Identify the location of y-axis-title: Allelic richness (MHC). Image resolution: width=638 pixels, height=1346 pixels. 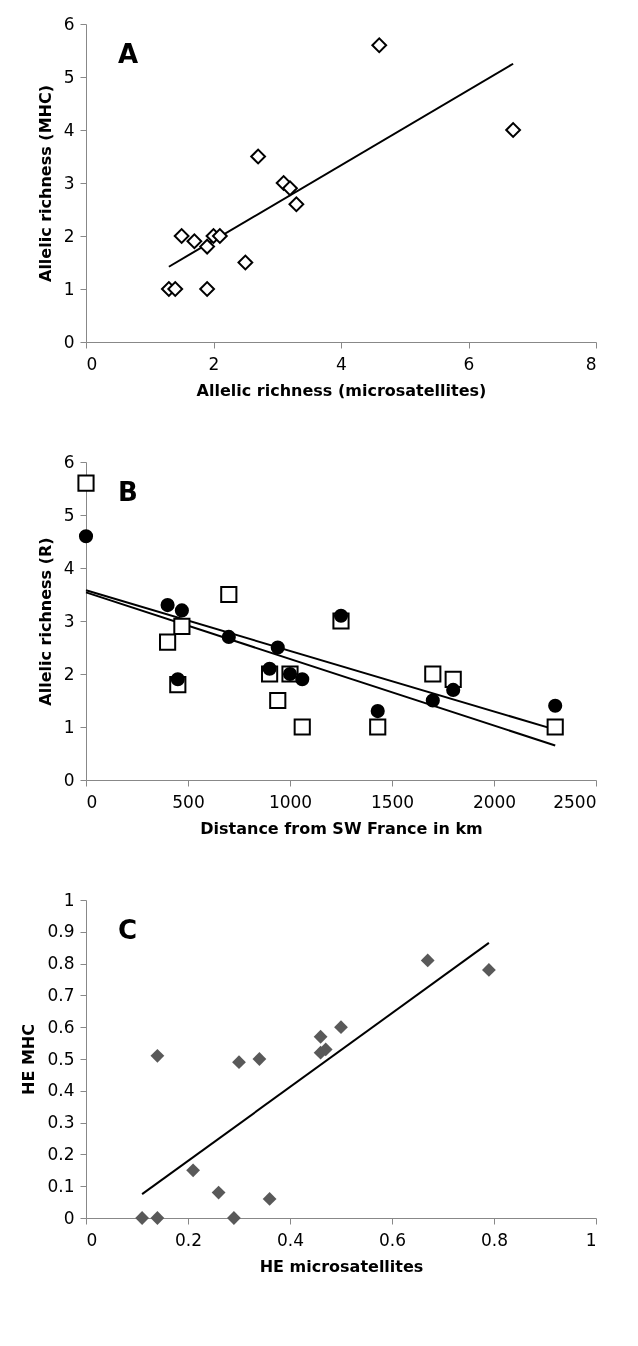
(45, 183).